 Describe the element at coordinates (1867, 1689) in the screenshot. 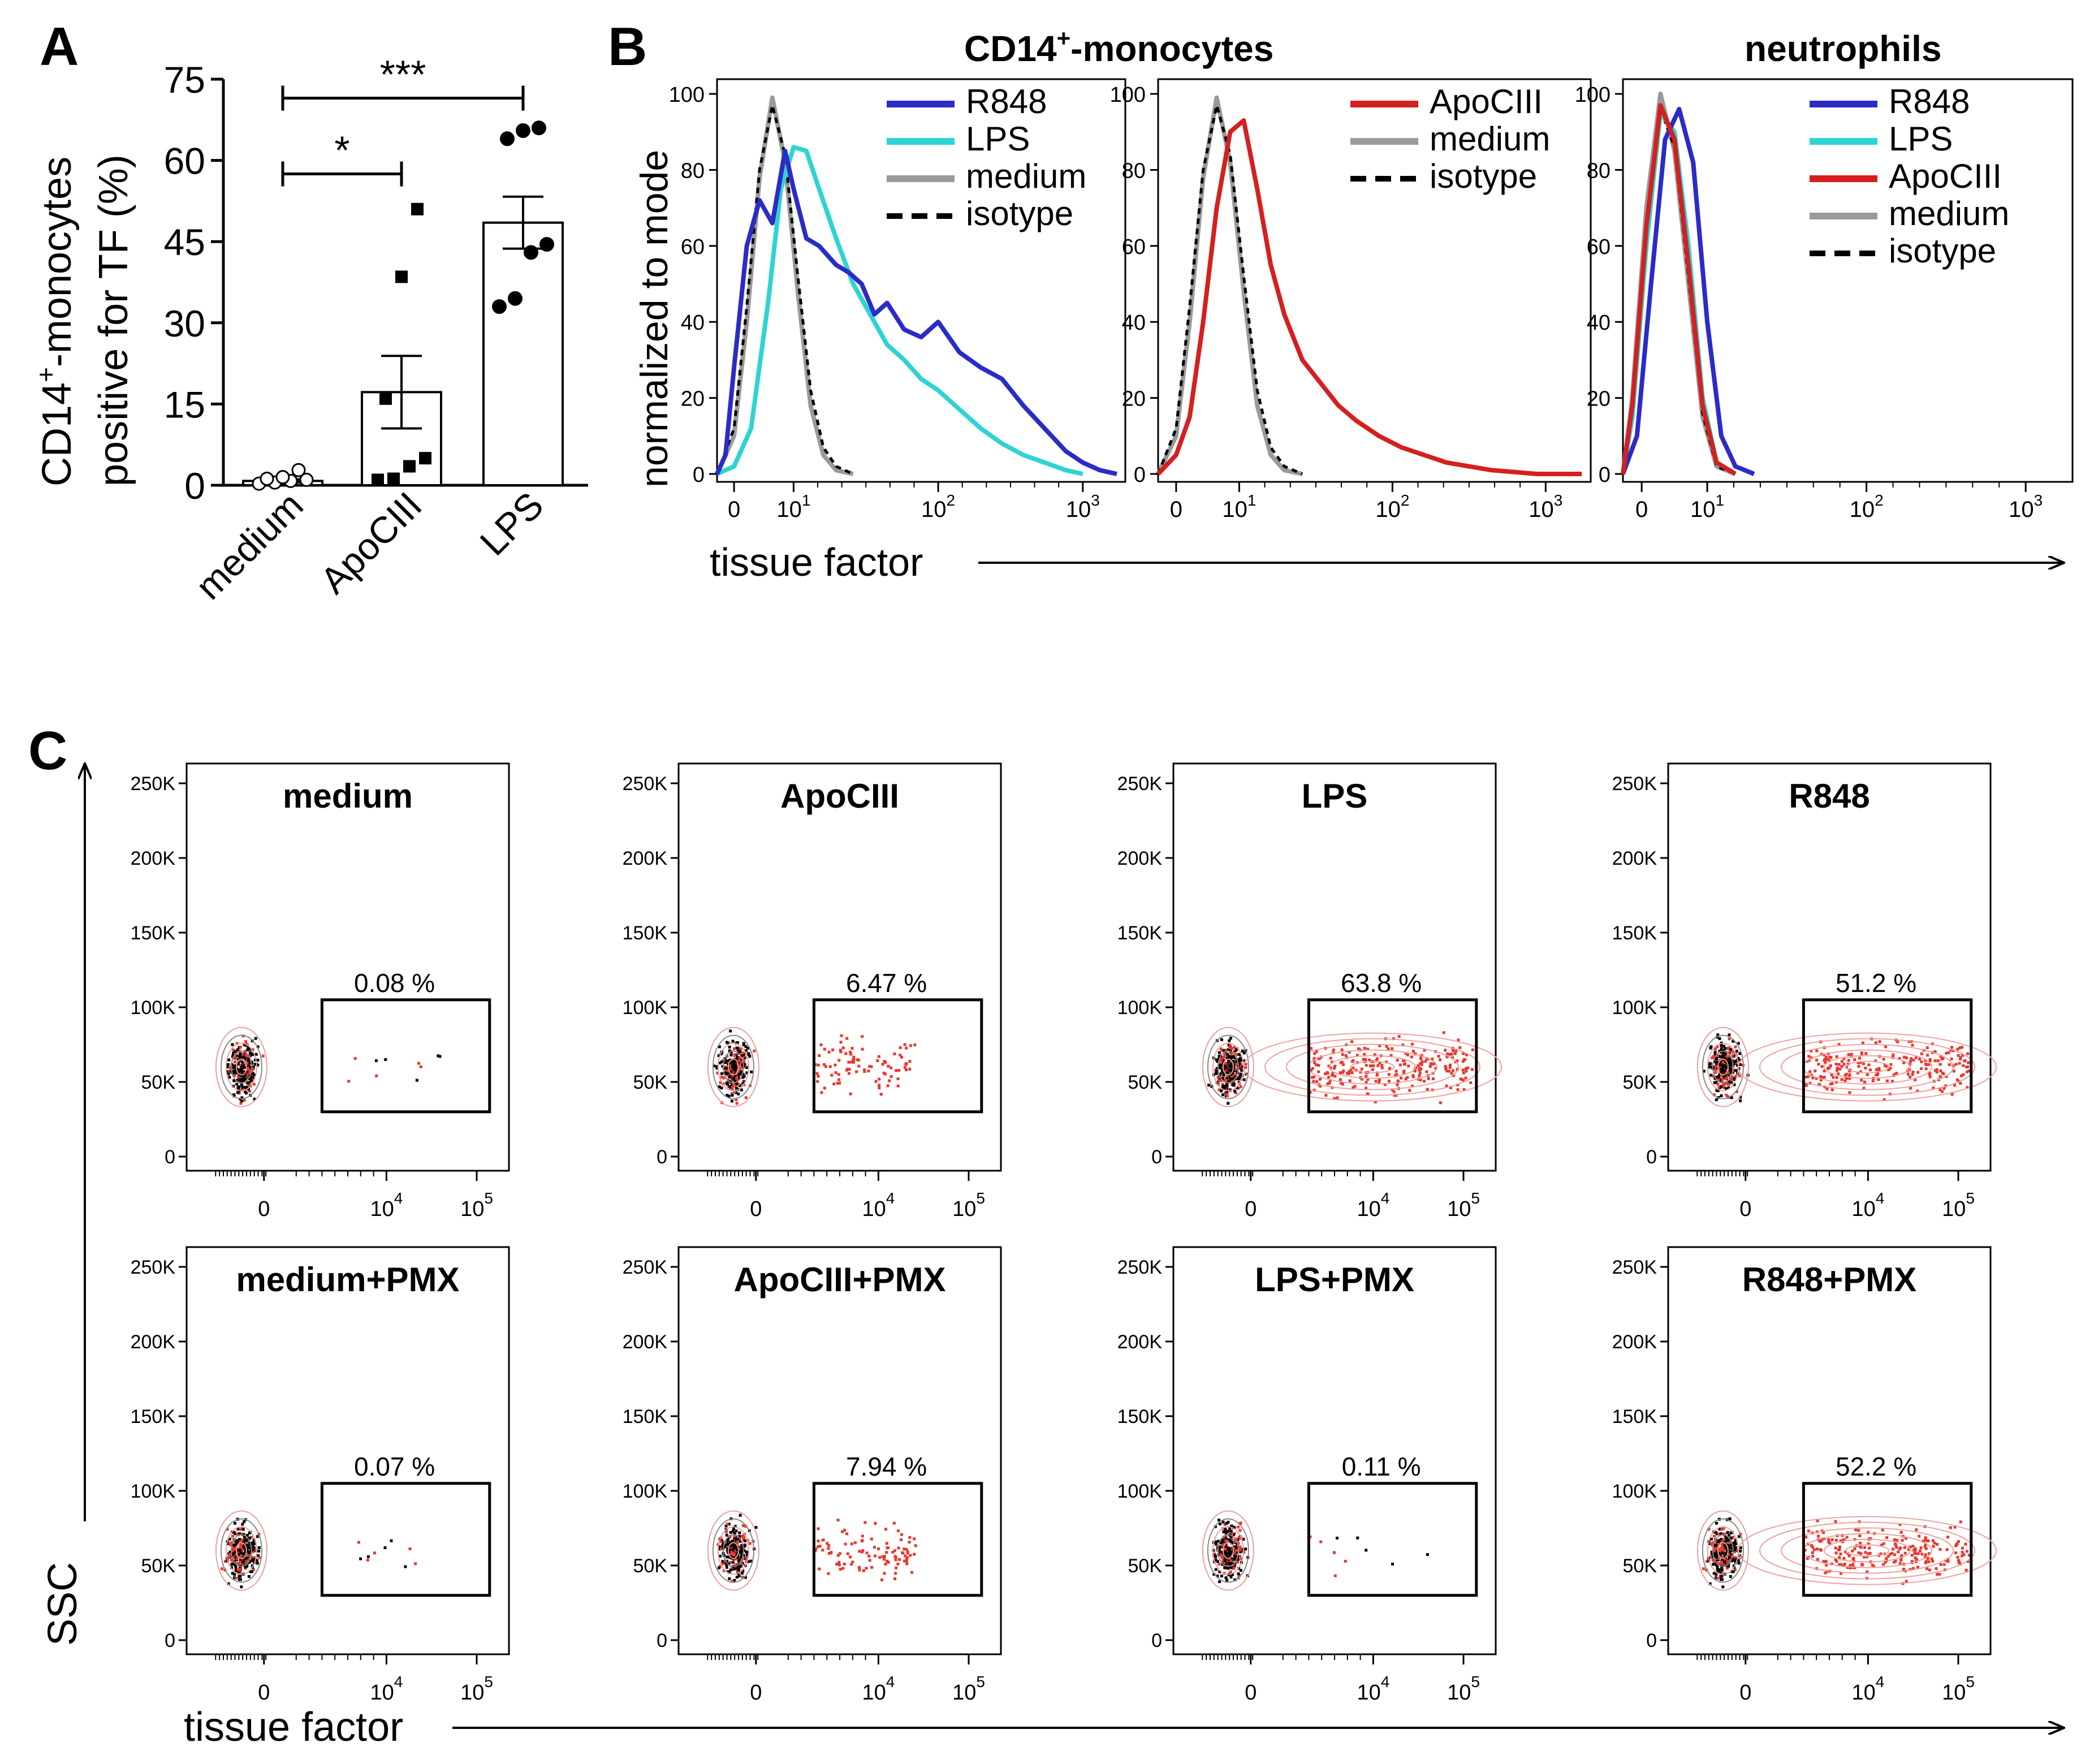

I see `panel-c-xtick-label: 104` at that location.